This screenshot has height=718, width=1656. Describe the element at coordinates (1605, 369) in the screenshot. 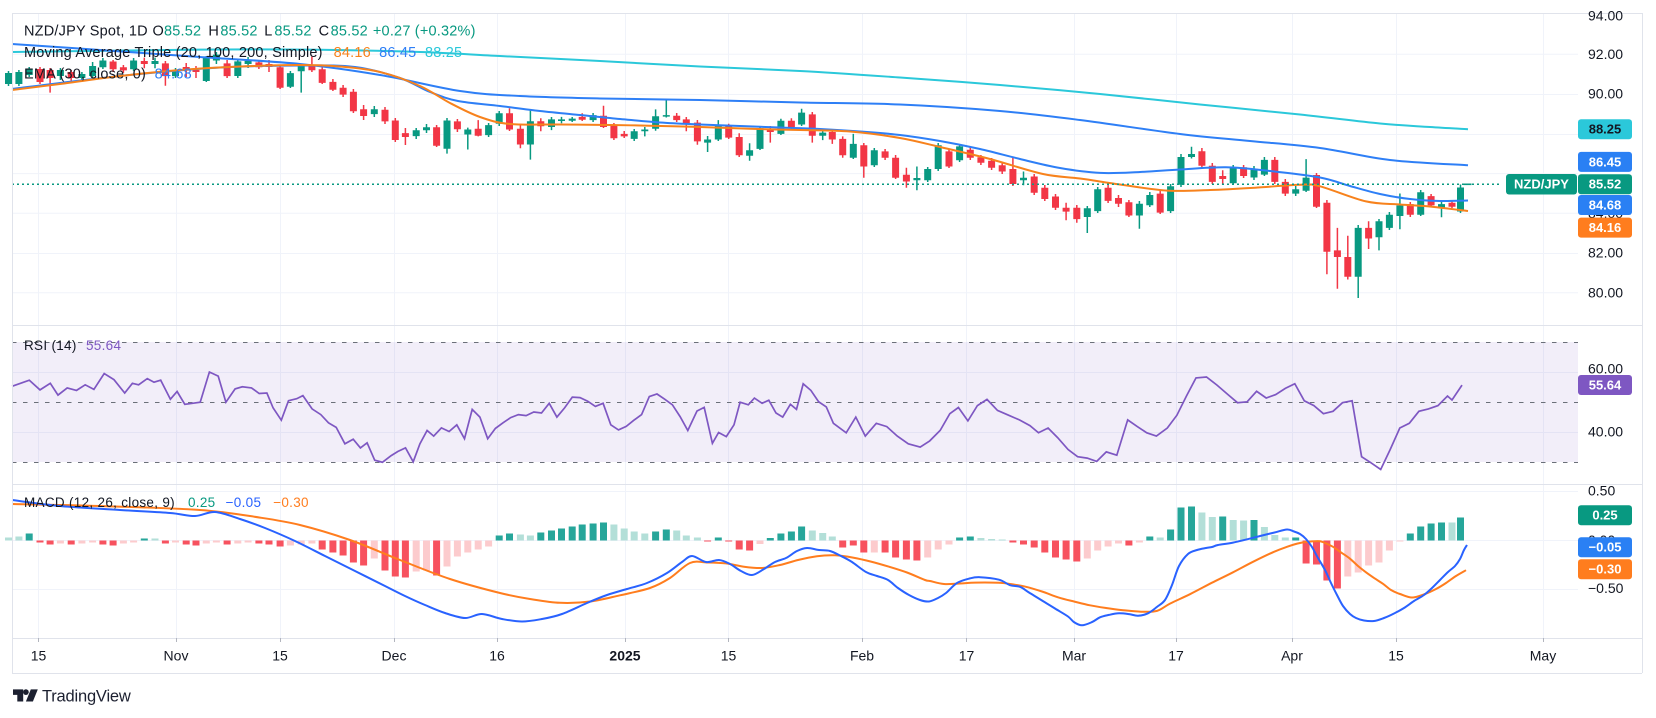

I see `svg-text: 60.00` at that location.